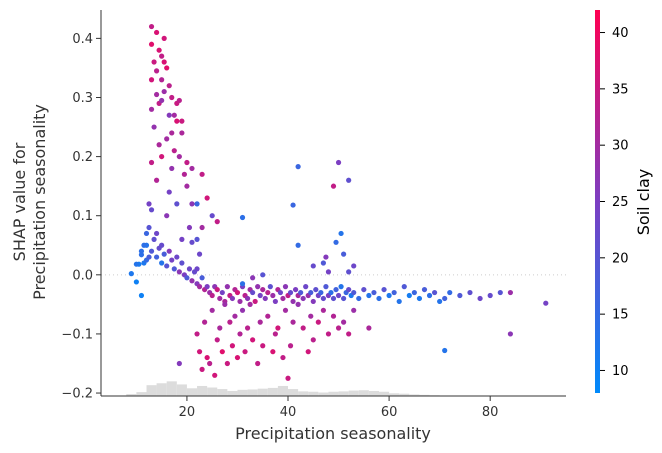 The width and height of the screenshot is (662, 453). What do you see at coordinates (620, 202) in the screenshot?
I see `colorbar-tick-label: 25` at bounding box center [620, 202].